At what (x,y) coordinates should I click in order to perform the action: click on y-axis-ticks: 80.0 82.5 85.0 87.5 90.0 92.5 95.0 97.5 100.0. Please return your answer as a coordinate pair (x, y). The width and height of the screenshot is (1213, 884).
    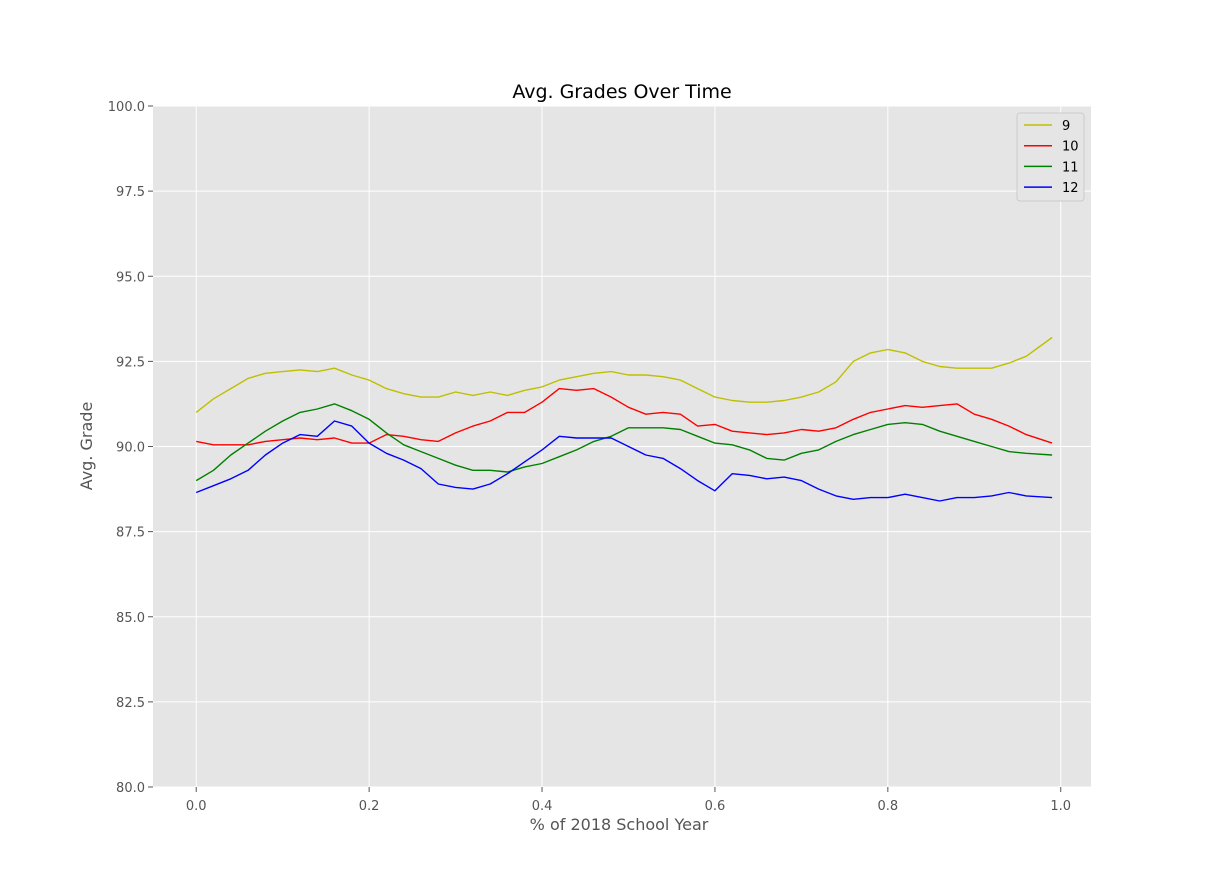
    Looking at the image, I should click on (130, 448).